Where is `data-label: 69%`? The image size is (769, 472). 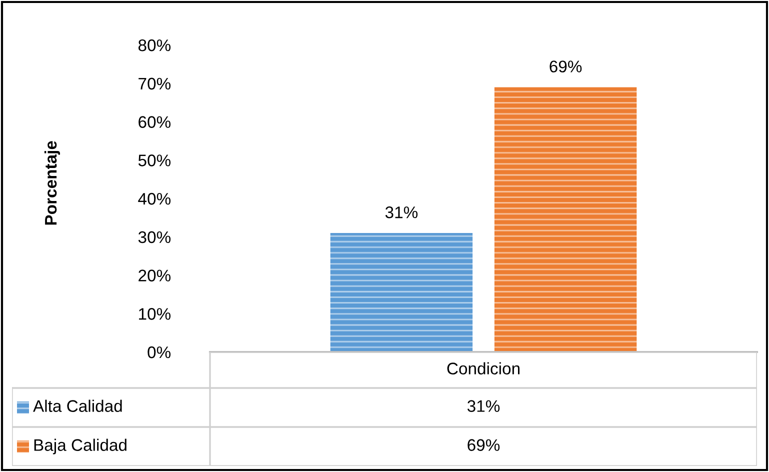 data-label: 69% is located at coordinates (566, 66).